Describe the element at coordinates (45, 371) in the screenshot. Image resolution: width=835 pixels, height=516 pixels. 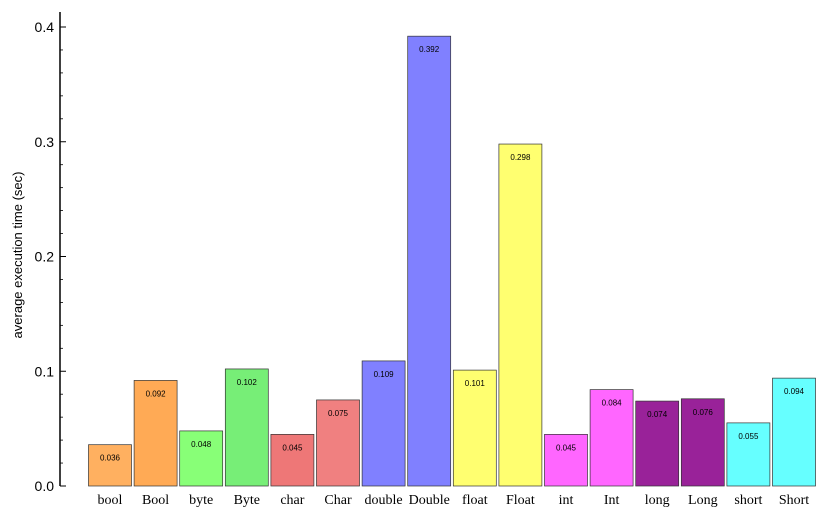
I see `y-tick-label: 0.1` at that location.